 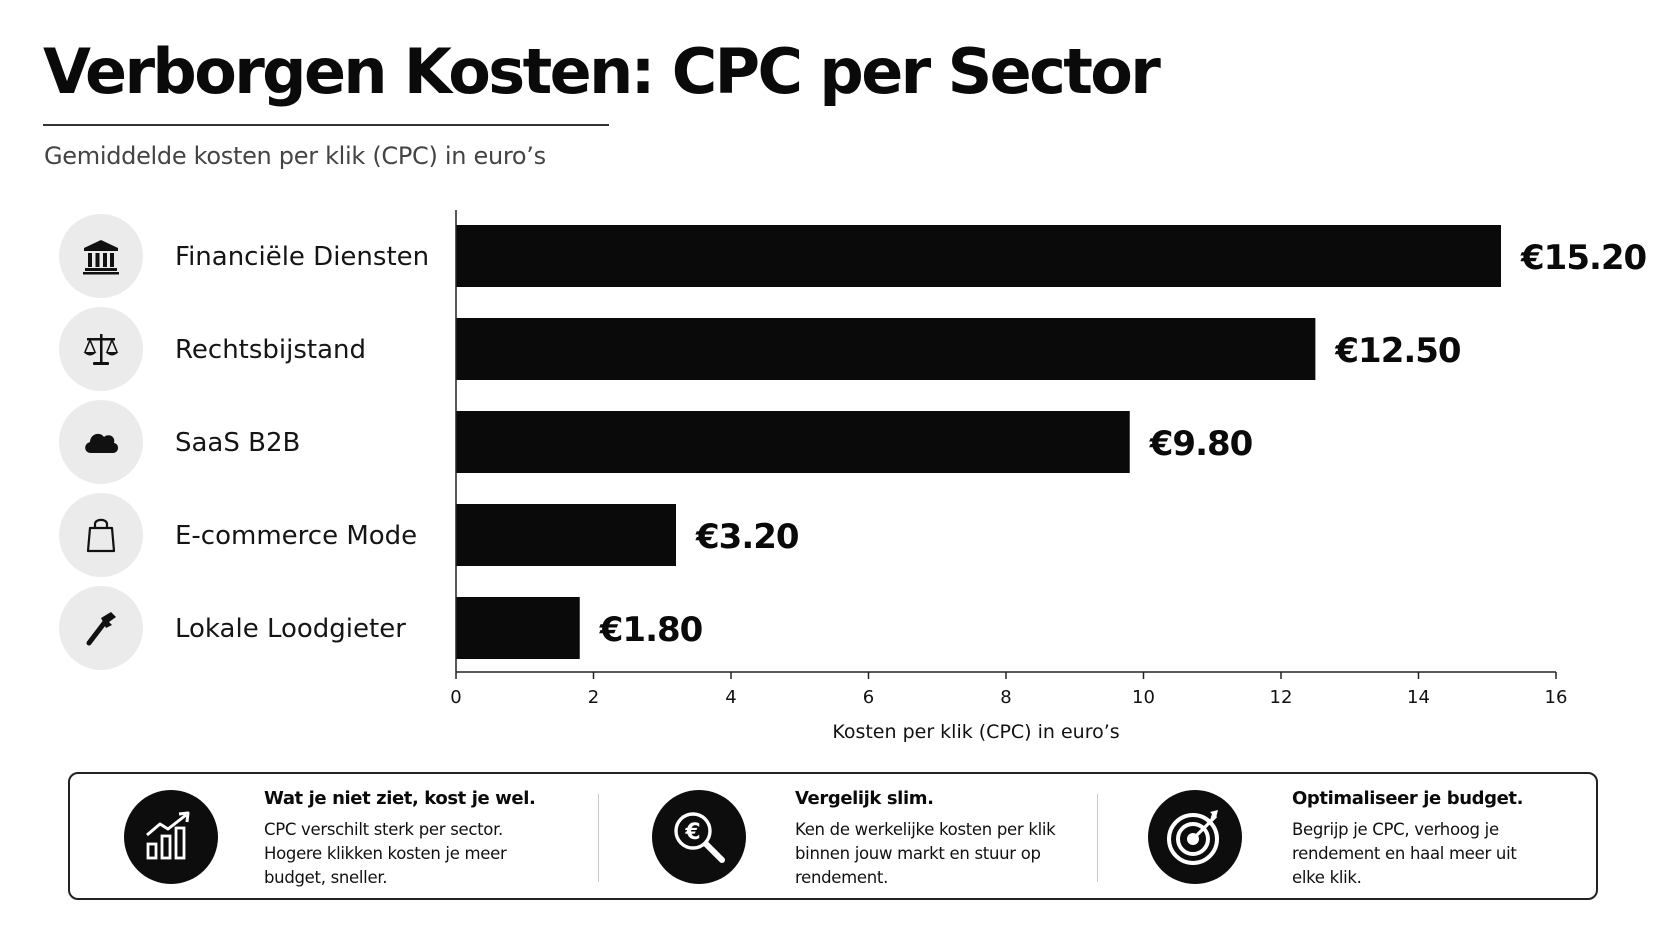 What do you see at coordinates (1005, 697) in the screenshot?
I see `x-tick-label: 8` at bounding box center [1005, 697].